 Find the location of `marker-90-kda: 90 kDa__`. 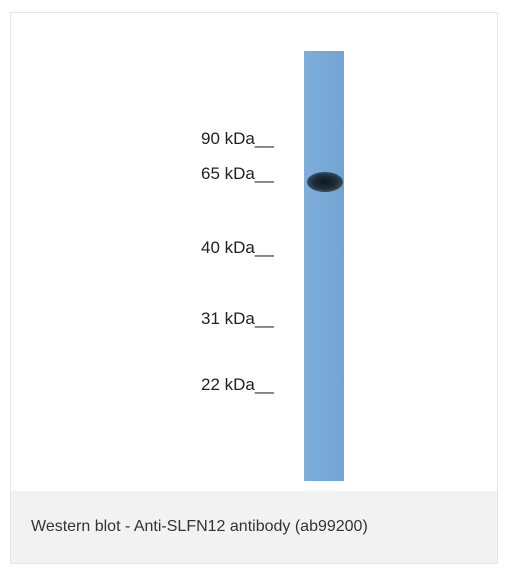

marker-90-kda: 90 kDa__ is located at coordinates (237, 138).